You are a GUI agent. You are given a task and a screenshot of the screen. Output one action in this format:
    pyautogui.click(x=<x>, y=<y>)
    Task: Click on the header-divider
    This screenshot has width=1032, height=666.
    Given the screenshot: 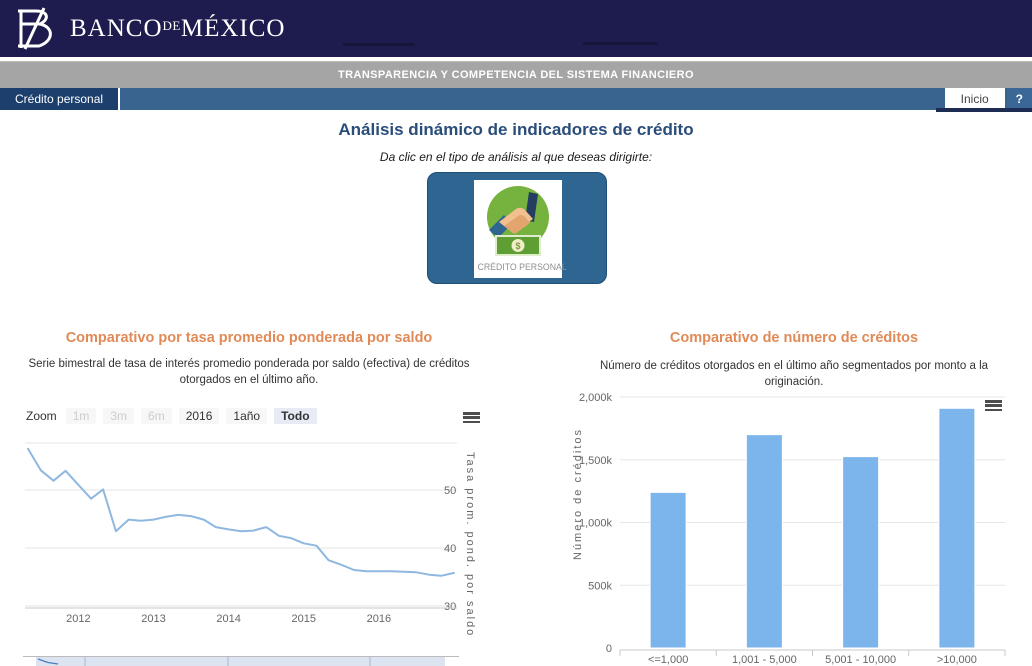 What is the action you would take?
    pyautogui.click(x=516, y=59)
    